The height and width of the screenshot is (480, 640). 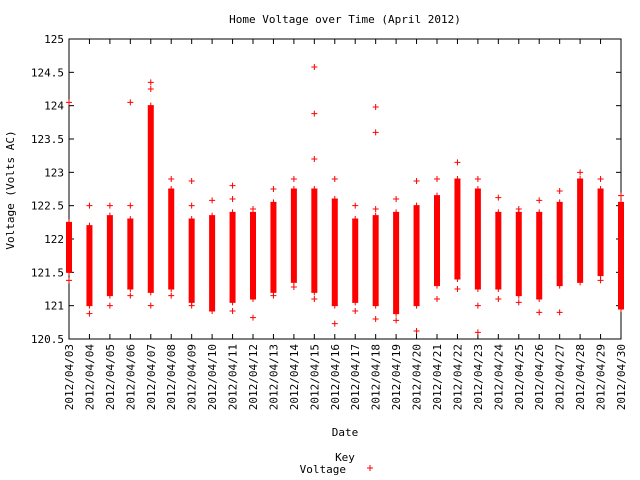 I want to click on x-tick-label: 2012/04/07, so click(x=151, y=377).